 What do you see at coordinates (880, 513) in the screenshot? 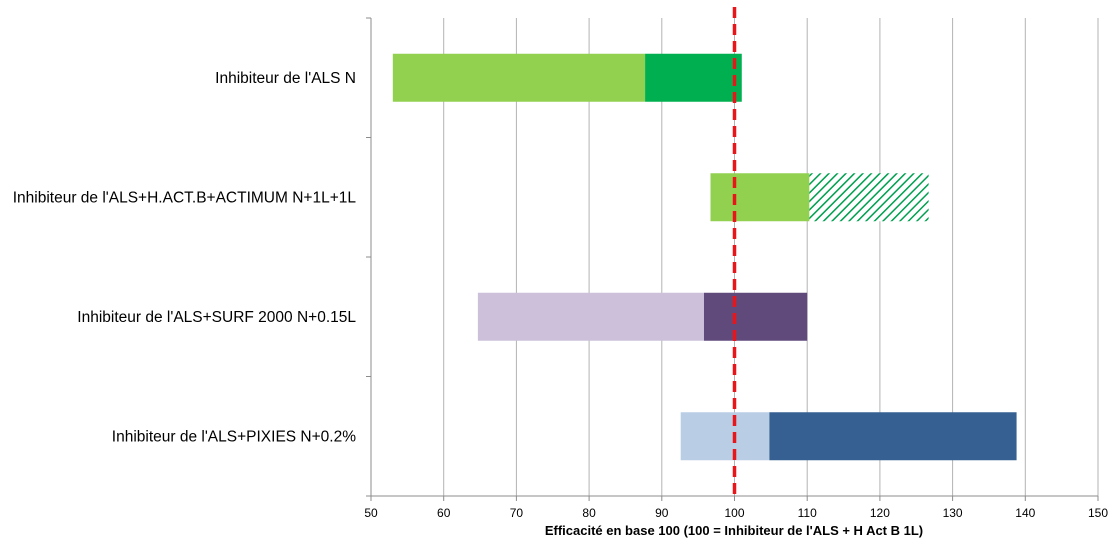
I see `x-tick-label-120: 120` at bounding box center [880, 513].